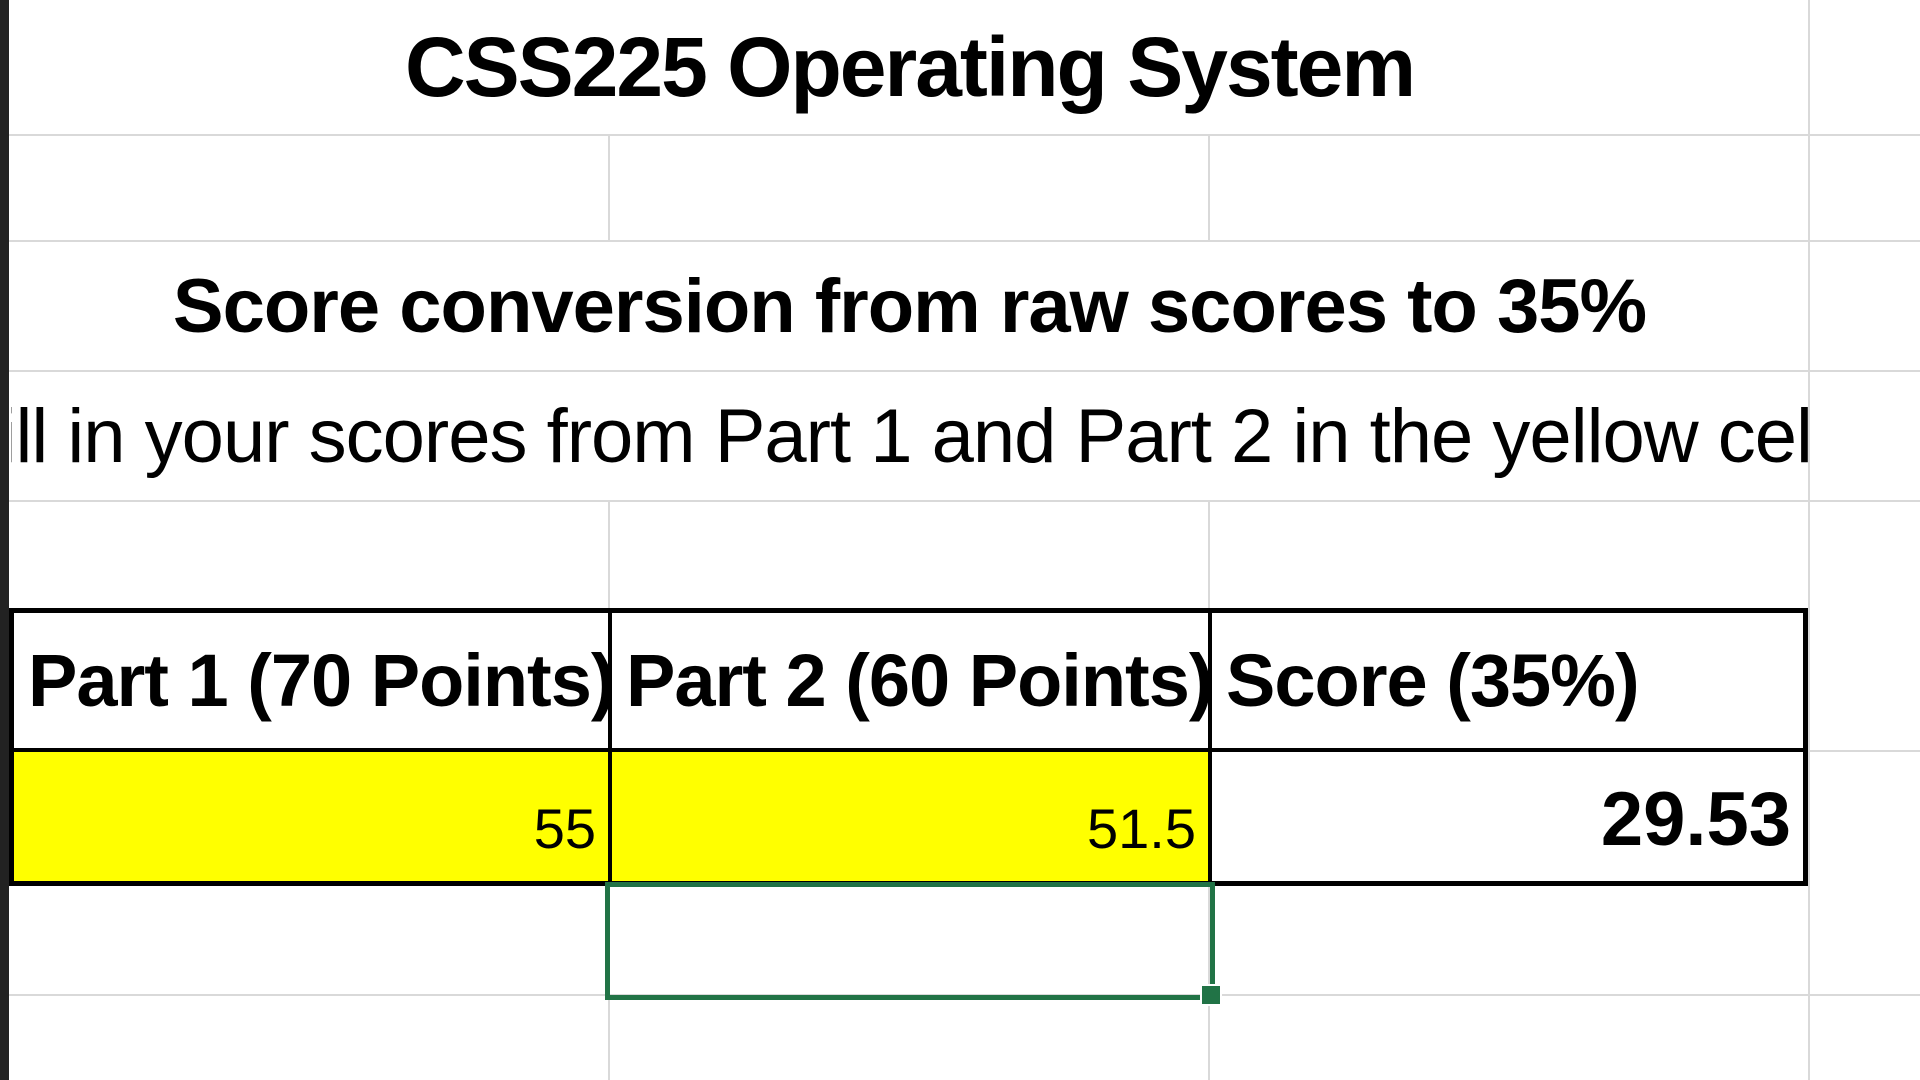 The image size is (1920, 1080). Describe the element at coordinates (318, 680) in the screenshot. I see `header-part1: Part 1 (70 Points)` at that location.